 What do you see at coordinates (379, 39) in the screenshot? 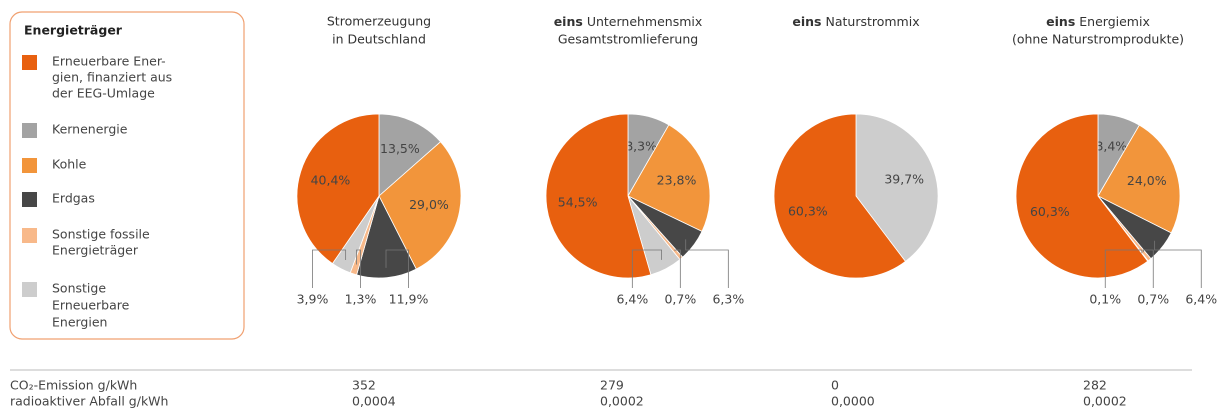
I see `chart-title: in Deutschland` at bounding box center [379, 39].